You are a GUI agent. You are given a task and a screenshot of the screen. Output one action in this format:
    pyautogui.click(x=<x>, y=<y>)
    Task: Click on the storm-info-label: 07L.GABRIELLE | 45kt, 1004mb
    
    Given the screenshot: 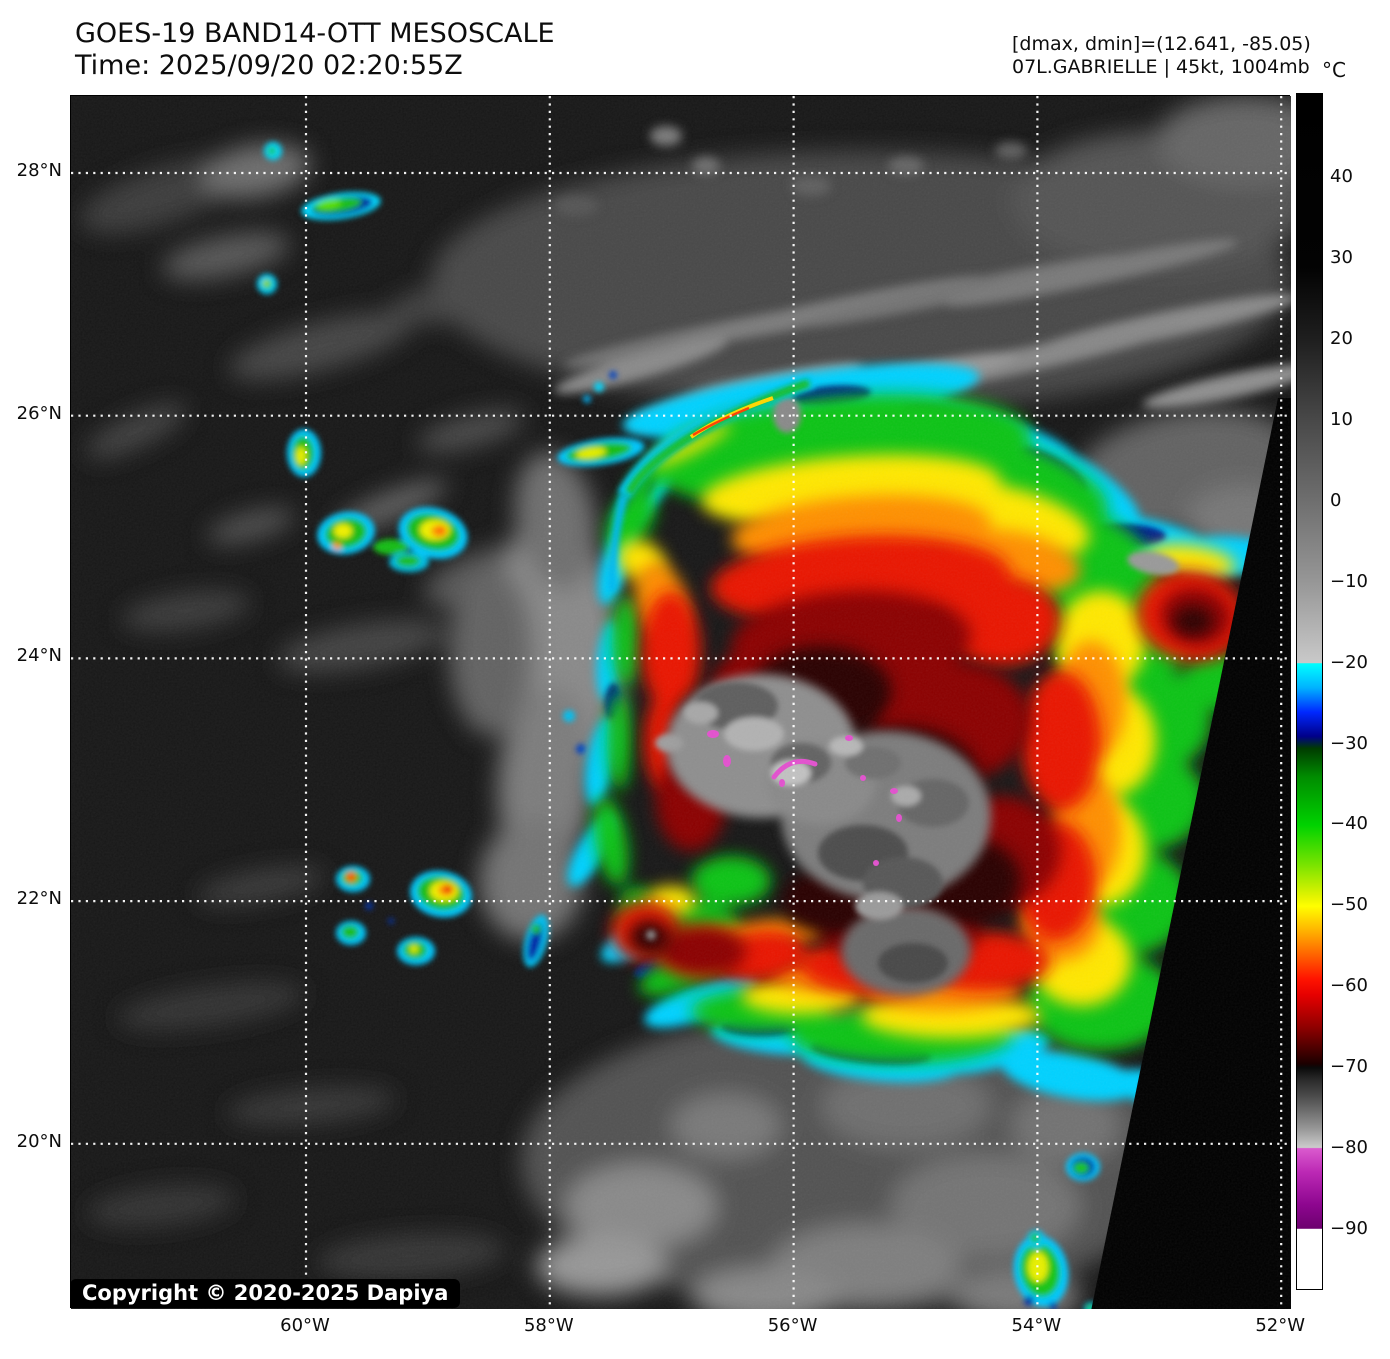 What is the action you would take?
    pyautogui.click(x=1161, y=67)
    